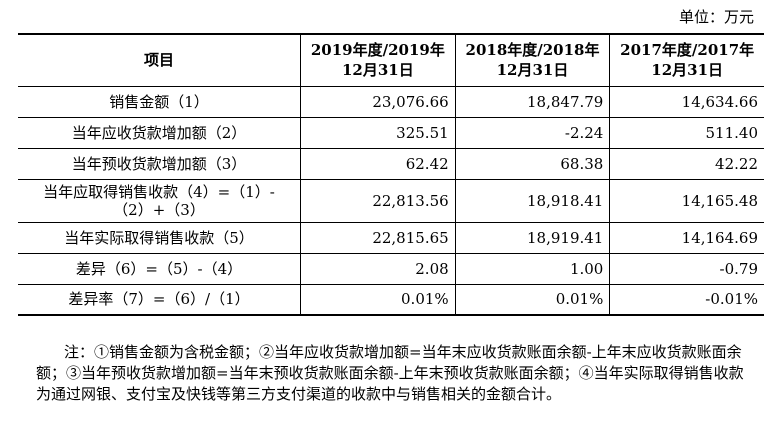 This screenshot has height=428, width=784. Describe the element at coordinates (532, 50) in the screenshot. I see `header-2018-line1: 2018年度/2018年` at that location.